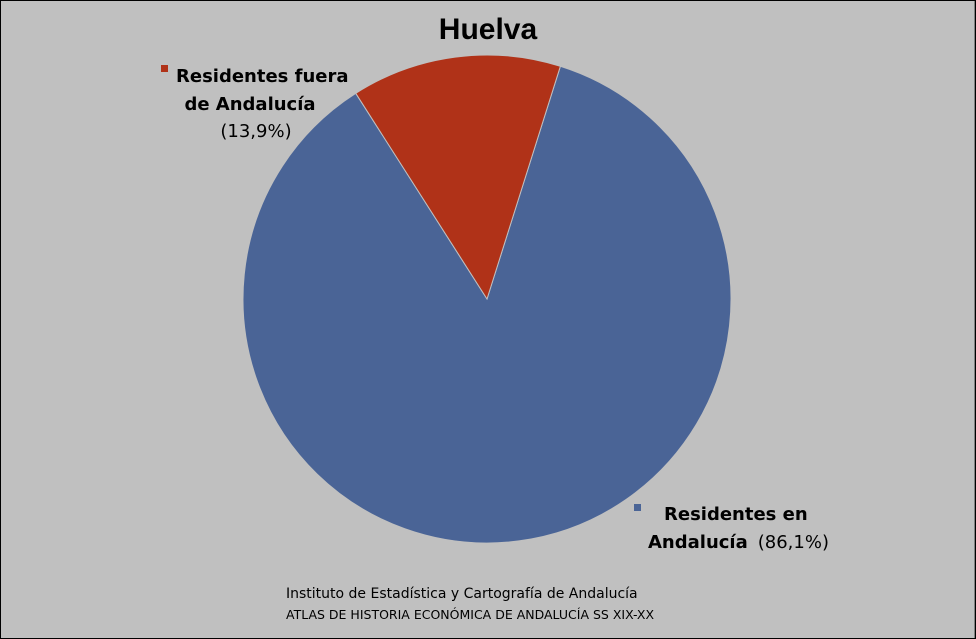 The image size is (976, 639). Describe the element at coordinates (262, 76) in the screenshot. I see `slice-label-fuera-line1: Residentes fuera` at that location.